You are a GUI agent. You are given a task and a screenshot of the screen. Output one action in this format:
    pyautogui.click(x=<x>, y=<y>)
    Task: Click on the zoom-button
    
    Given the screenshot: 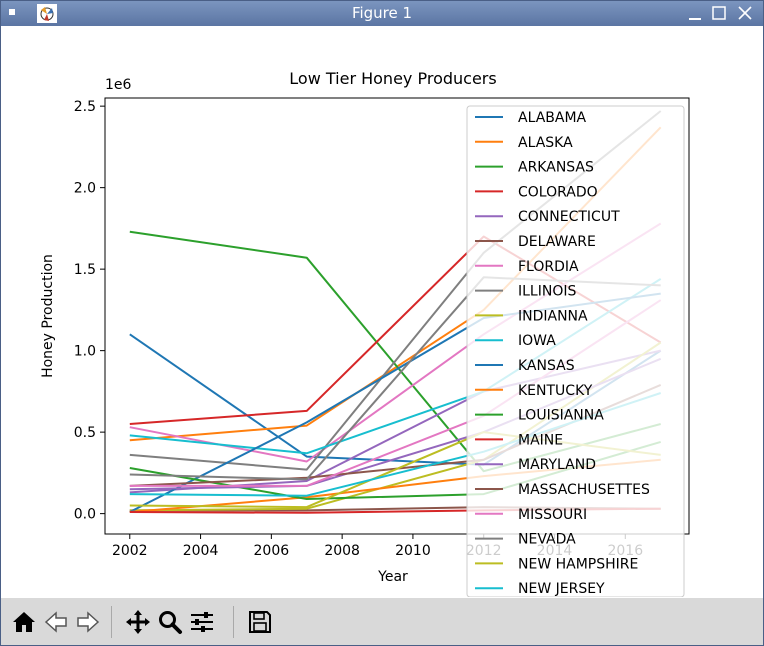 What is the action you would take?
    pyautogui.click(x=170, y=622)
    